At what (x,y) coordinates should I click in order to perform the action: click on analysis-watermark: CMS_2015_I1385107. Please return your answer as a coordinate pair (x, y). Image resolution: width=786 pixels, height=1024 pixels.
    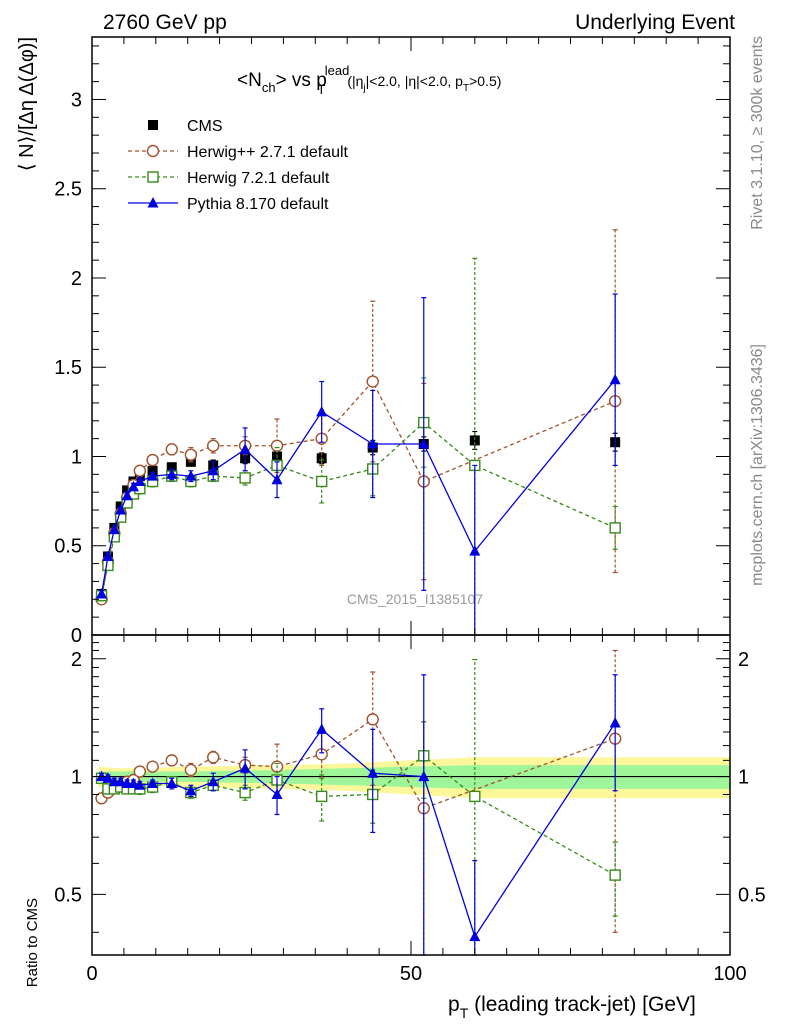
    Looking at the image, I should click on (415, 599).